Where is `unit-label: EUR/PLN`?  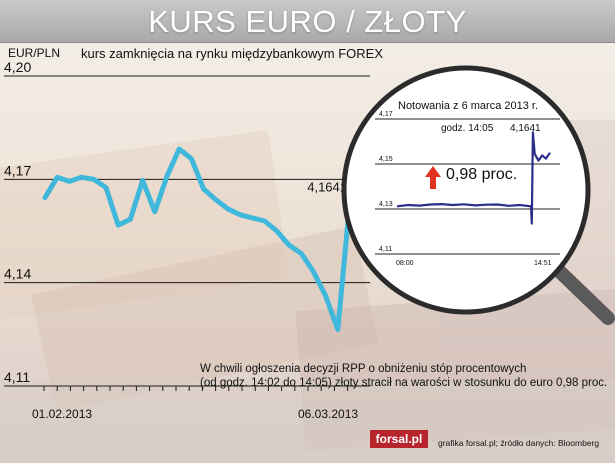
unit-label: EUR/PLN is located at coordinates (34, 53).